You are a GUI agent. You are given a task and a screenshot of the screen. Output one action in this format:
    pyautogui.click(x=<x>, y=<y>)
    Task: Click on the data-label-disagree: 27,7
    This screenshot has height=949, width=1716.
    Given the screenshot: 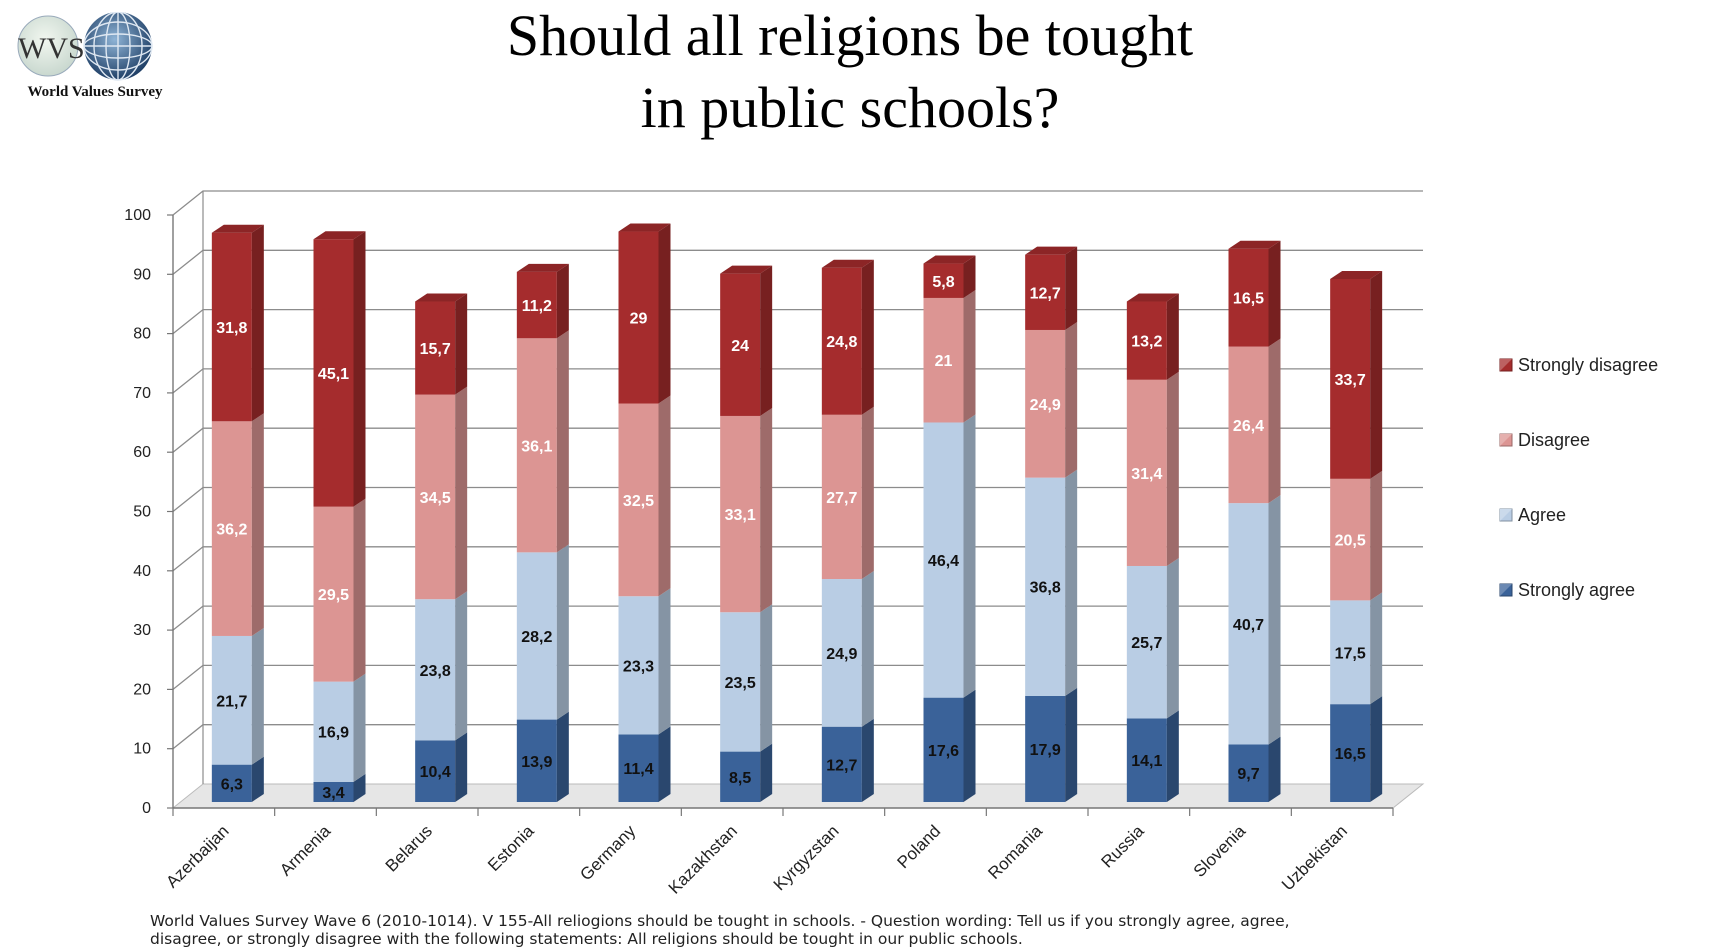 What is the action you would take?
    pyautogui.click(x=841, y=498)
    